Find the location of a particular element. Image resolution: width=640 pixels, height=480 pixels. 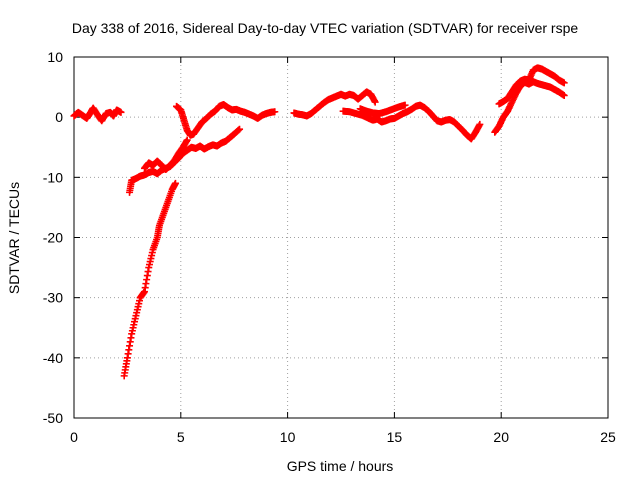

series-arc-evening-a is located at coordinates (529, 107).